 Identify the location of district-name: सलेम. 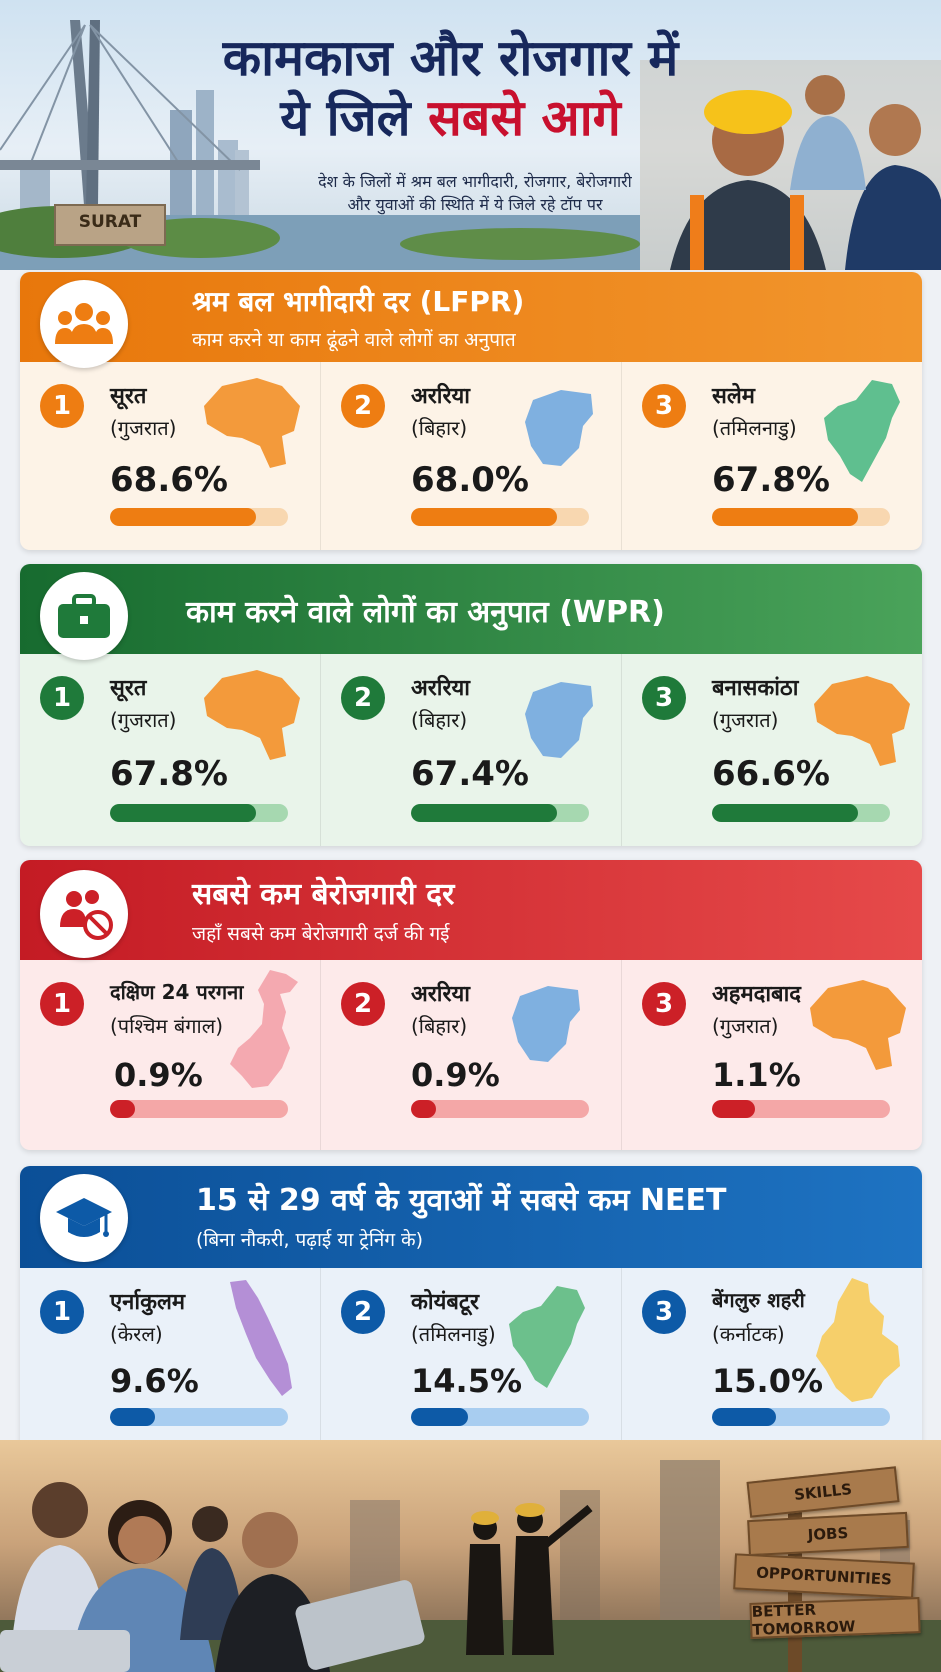
(733, 396).